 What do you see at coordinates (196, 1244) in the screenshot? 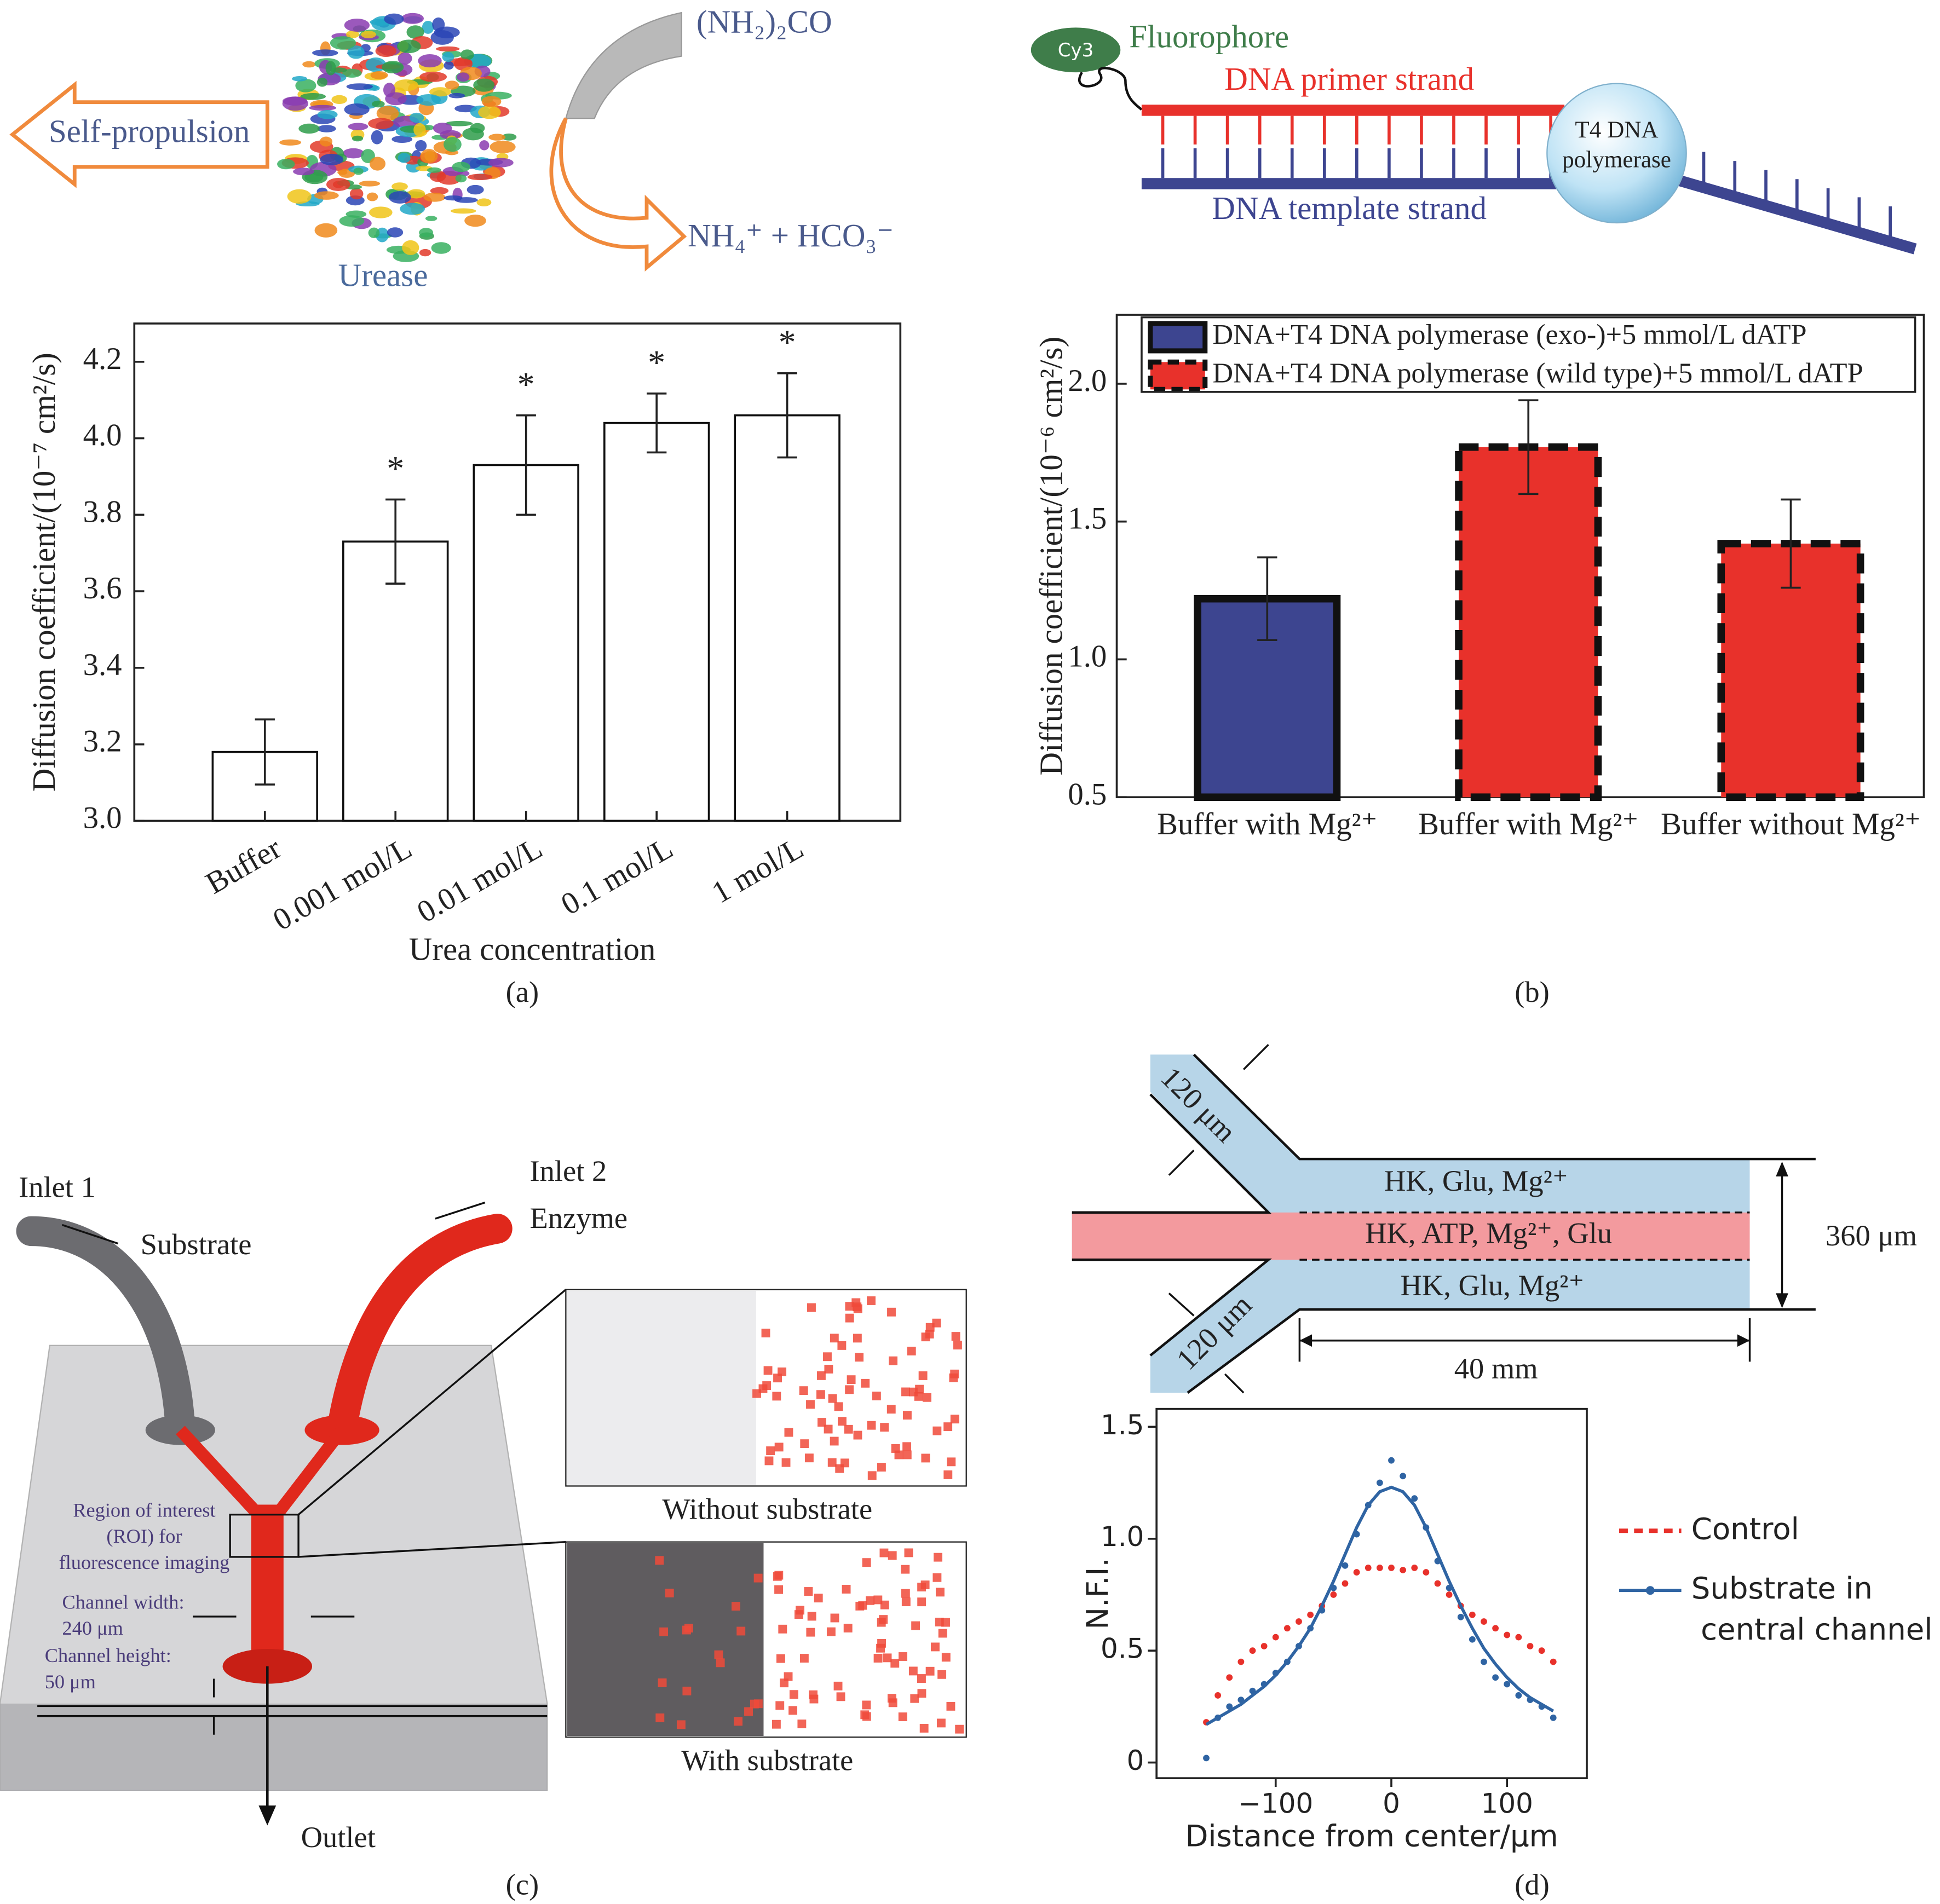
I see `inlet-label: Substrate` at bounding box center [196, 1244].